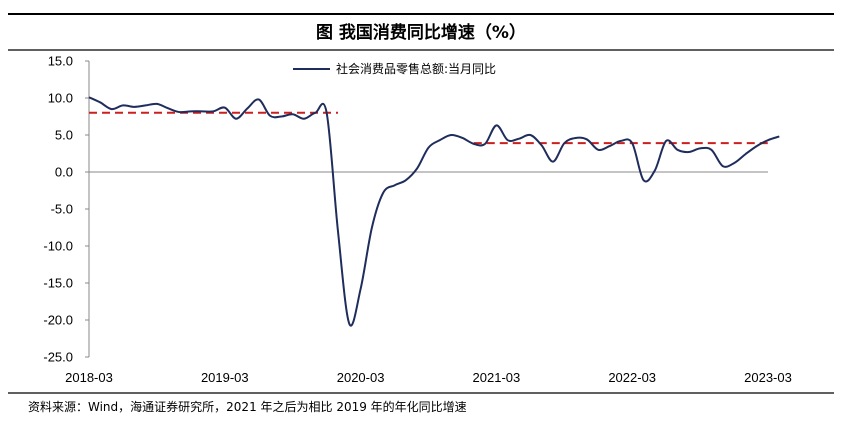 The height and width of the screenshot is (423, 842). Describe the element at coordinates (64, 135) in the screenshot. I see `y-tick-label: 5.0` at that location.